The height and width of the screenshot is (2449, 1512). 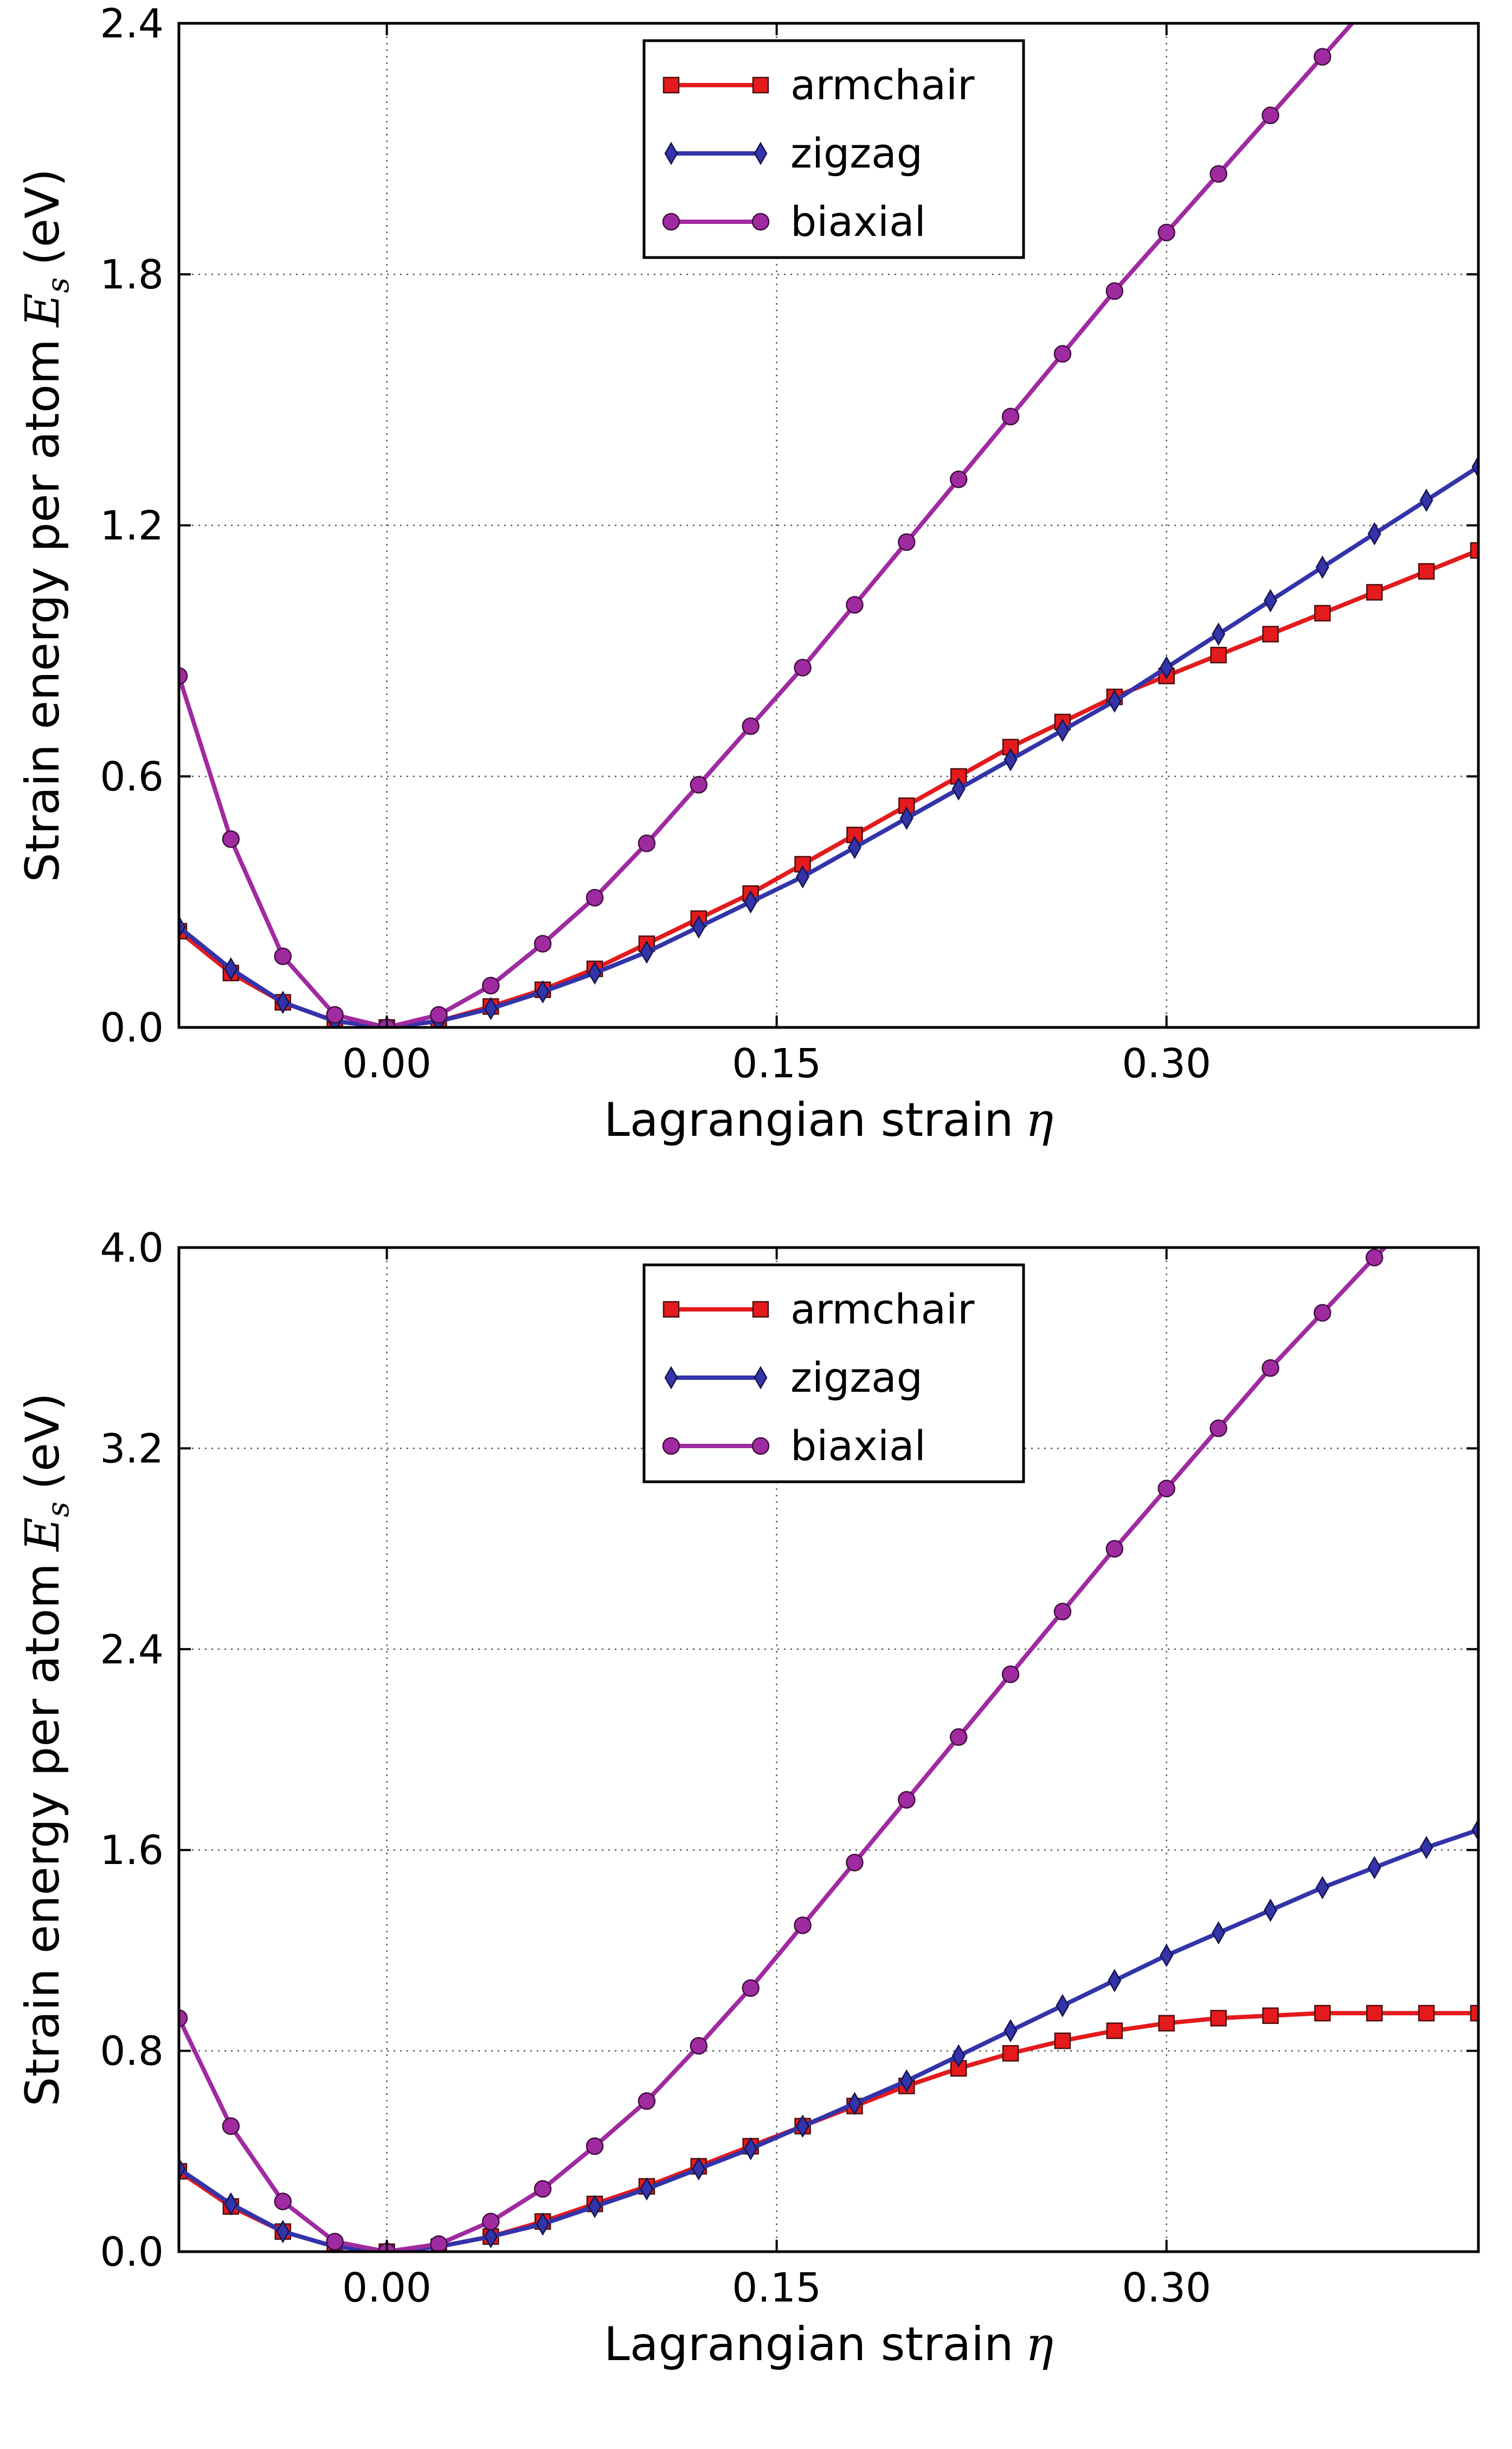 I want to click on legend: armchair zigzag biaxial, so click(x=833, y=1373).